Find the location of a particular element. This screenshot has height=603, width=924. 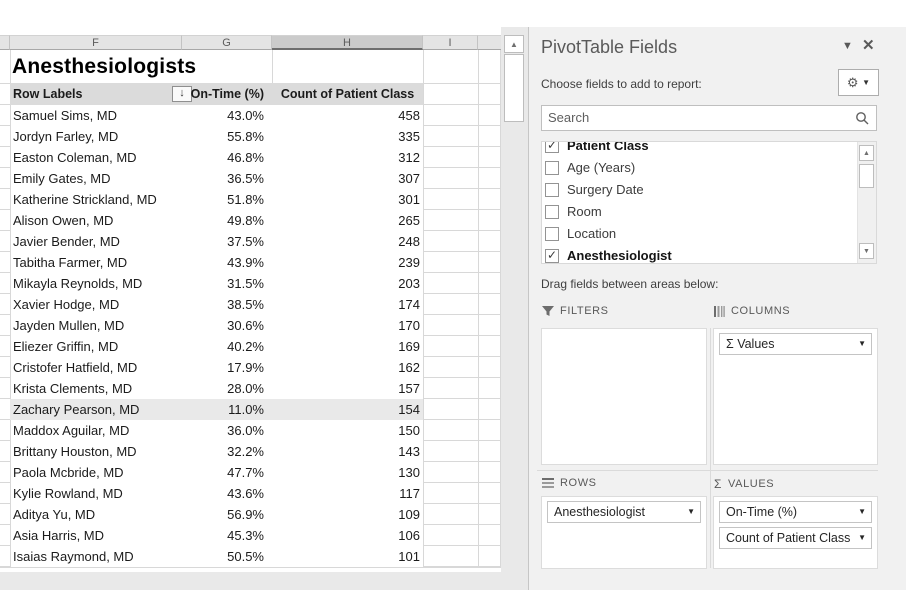

table-row: Paola Mcbride, MD 47.7% 130 is located at coordinates (216, 472).